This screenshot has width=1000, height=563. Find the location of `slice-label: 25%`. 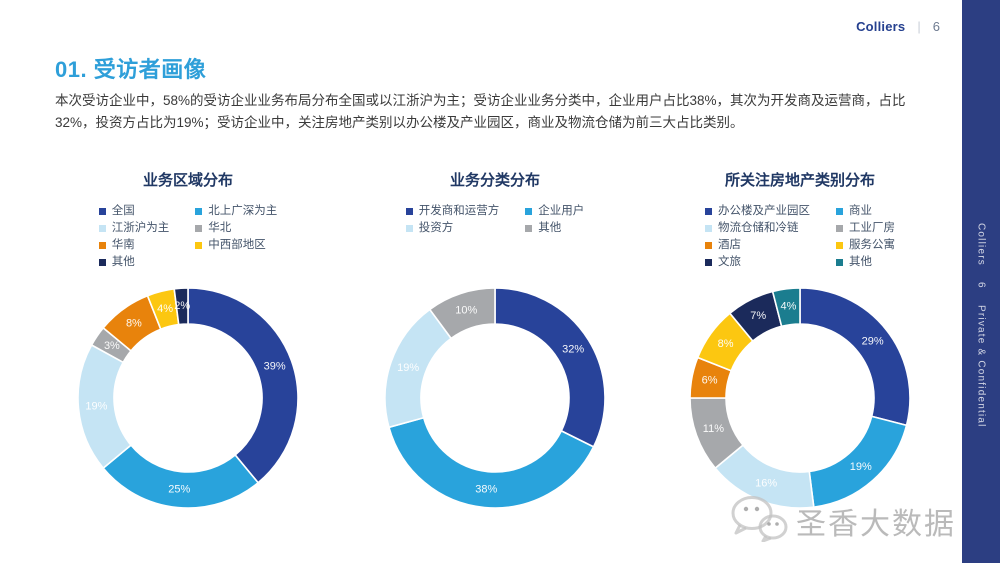

slice-label: 25% is located at coordinates (179, 490).